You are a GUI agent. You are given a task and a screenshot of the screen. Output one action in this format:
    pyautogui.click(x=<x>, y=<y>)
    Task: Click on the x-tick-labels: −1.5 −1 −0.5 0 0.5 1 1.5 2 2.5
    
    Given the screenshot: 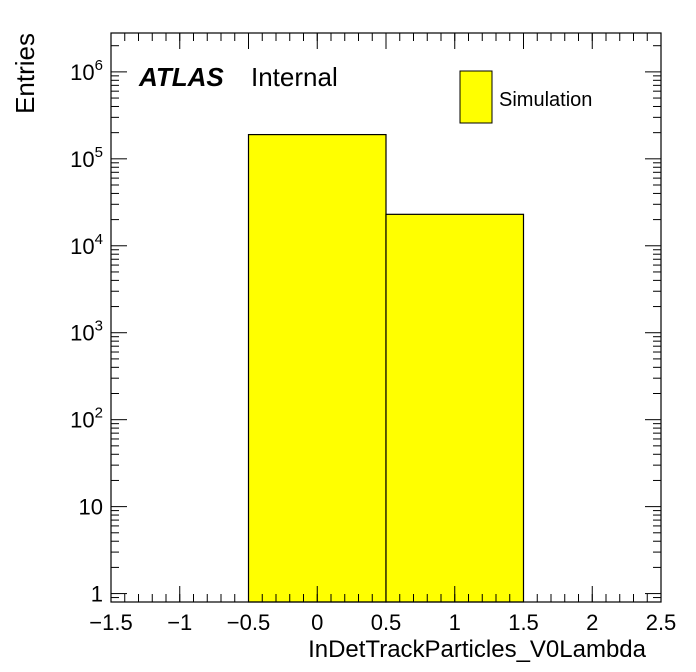 What is the action you would take?
    pyautogui.click(x=382, y=622)
    